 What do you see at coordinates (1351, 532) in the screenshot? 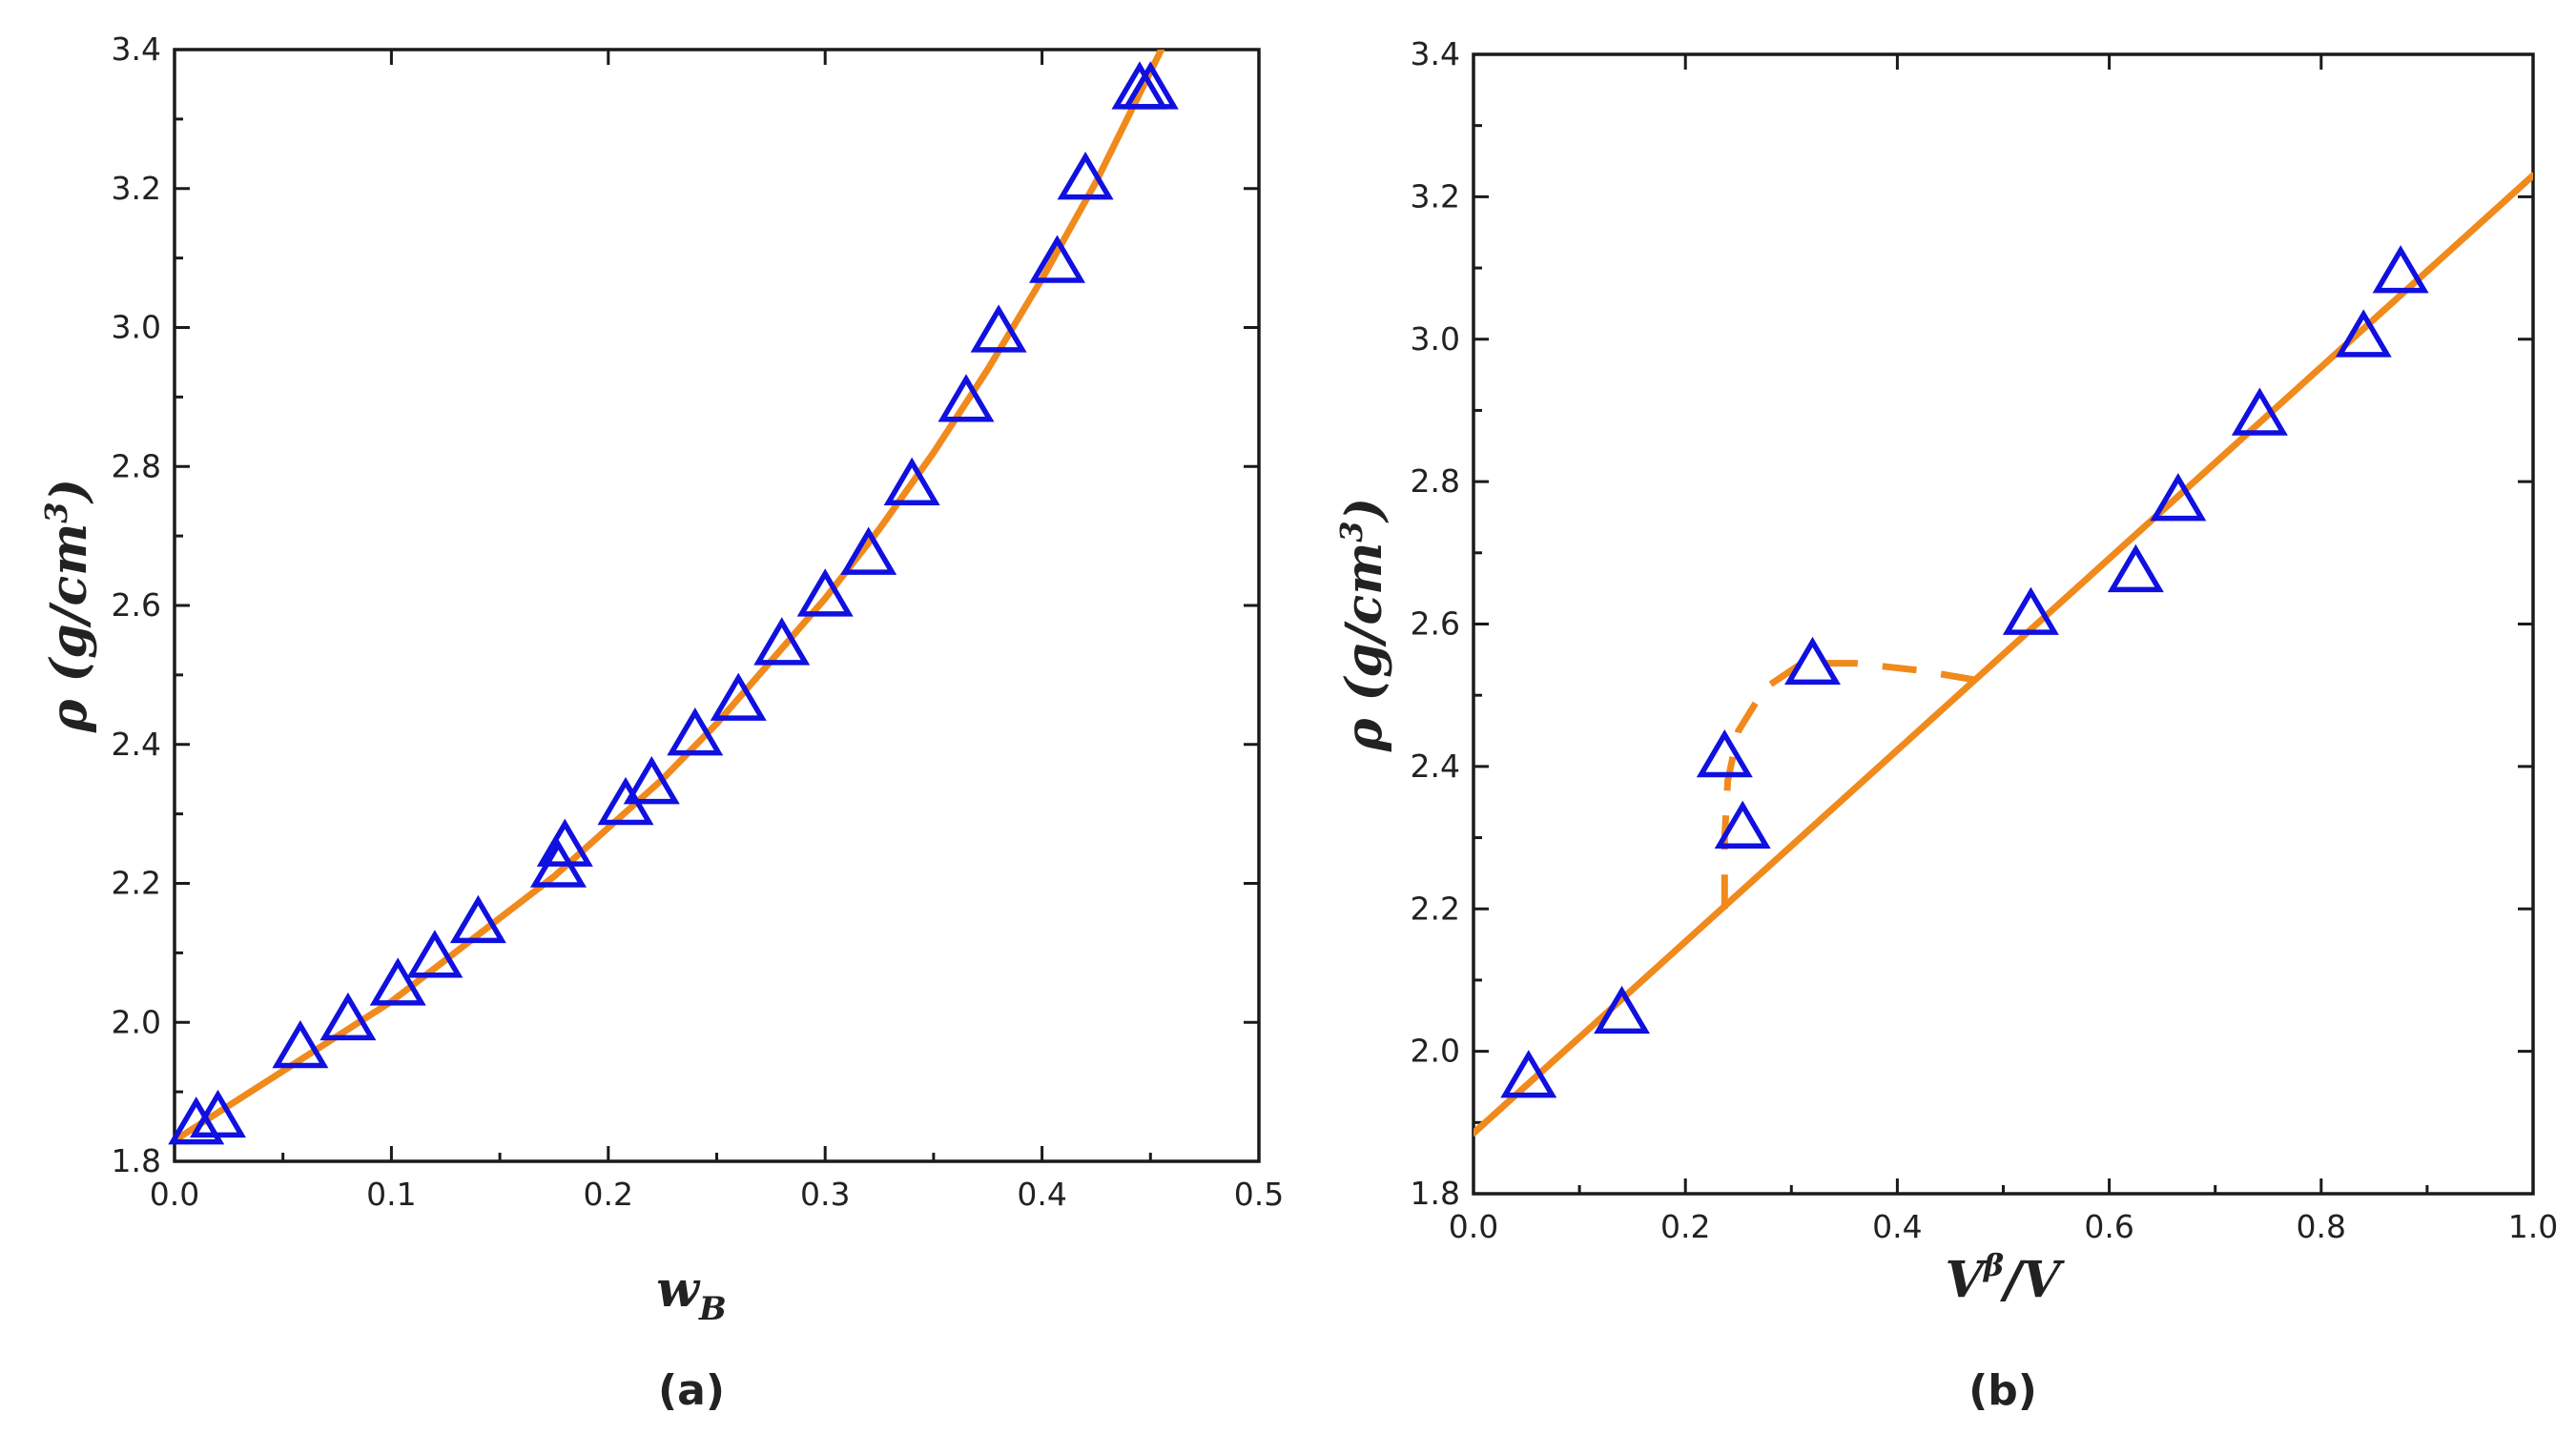
I see `y-label-sup-b: 3` at bounding box center [1351, 532].